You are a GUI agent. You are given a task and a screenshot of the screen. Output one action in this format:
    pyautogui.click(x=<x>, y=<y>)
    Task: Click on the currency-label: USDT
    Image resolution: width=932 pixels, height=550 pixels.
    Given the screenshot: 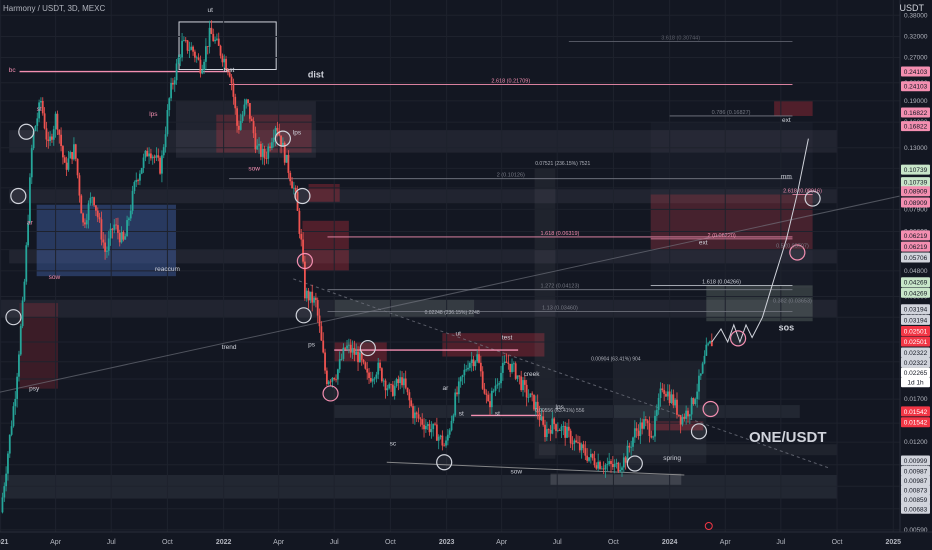 What is the action you would take?
    pyautogui.click(x=912, y=8)
    